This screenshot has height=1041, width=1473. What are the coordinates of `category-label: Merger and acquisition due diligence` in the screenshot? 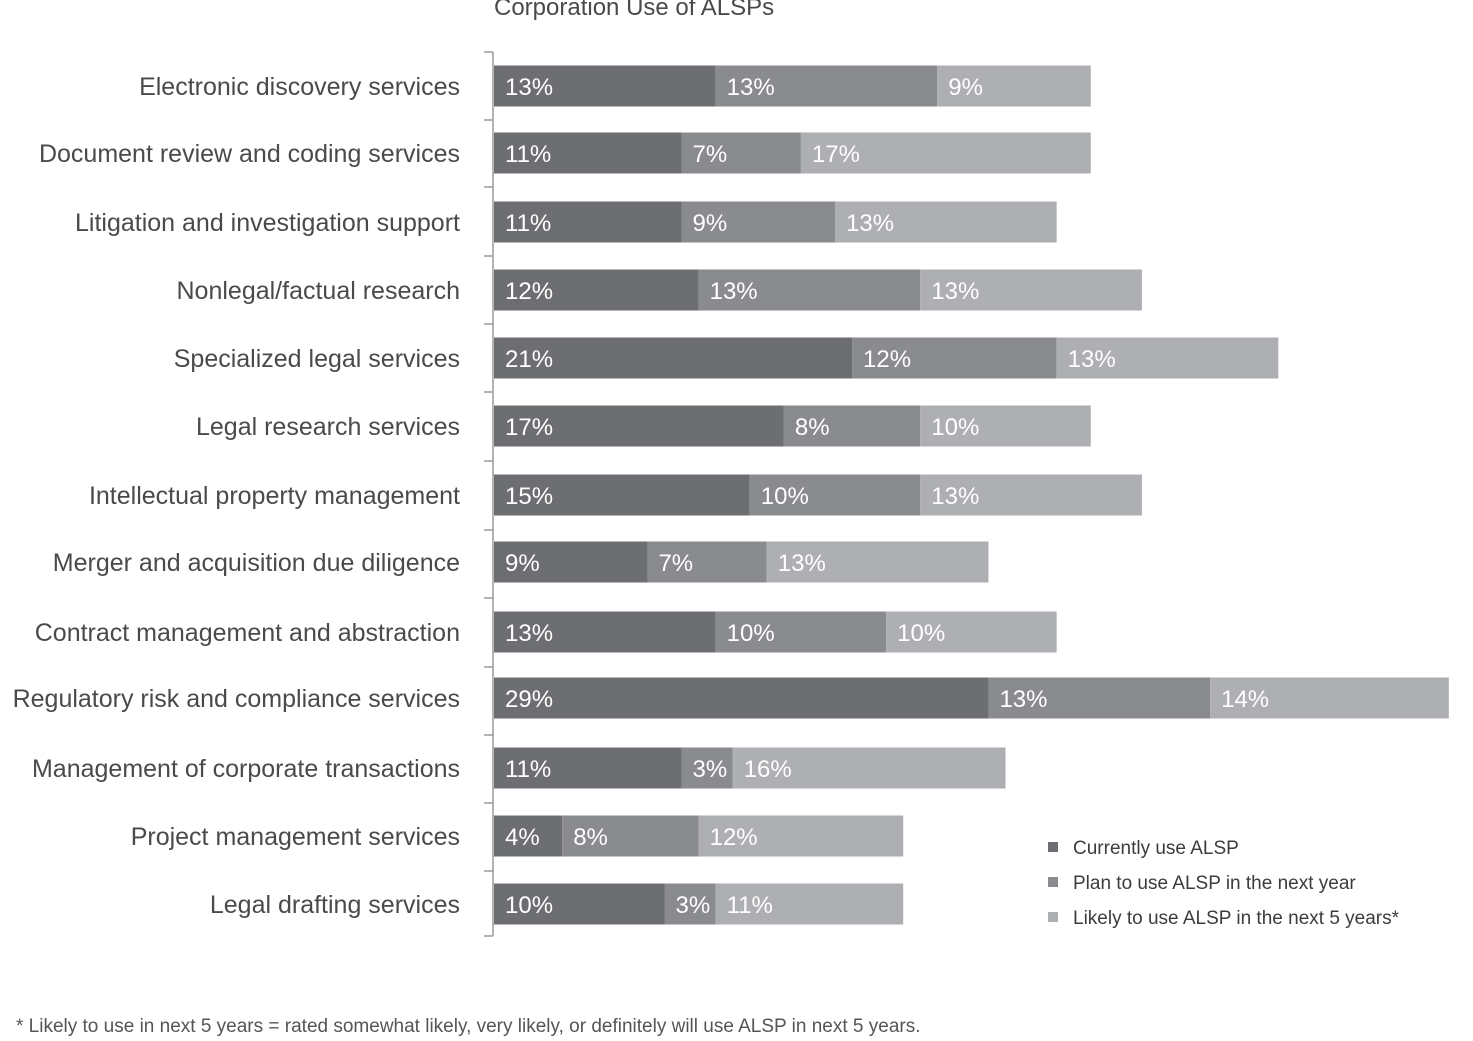 It's located at (256, 563).